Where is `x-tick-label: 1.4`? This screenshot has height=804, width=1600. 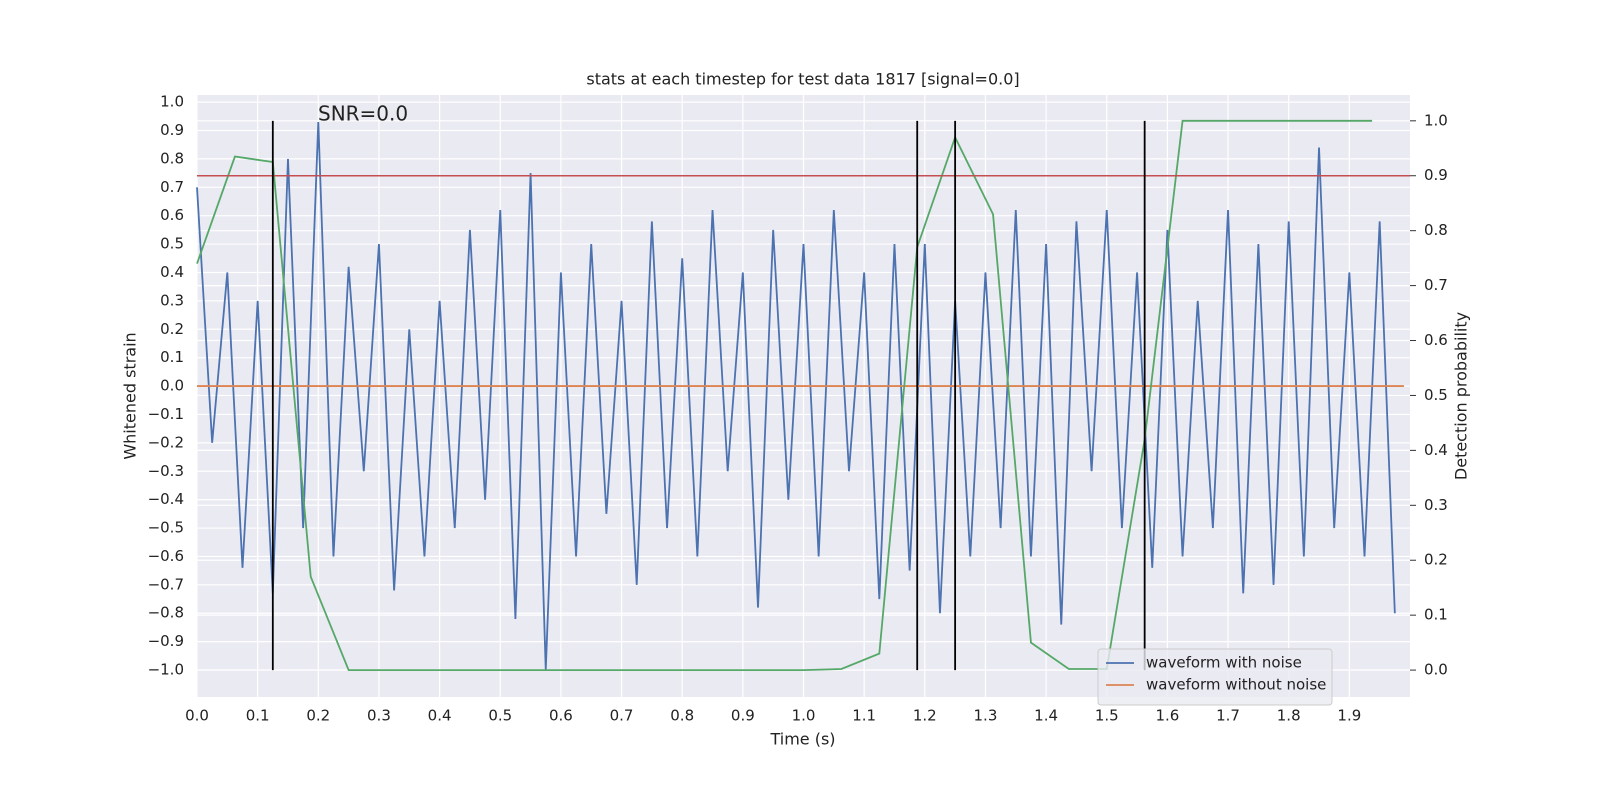 x-tick-label: 1.4 is located at coordinates (1046, 716).